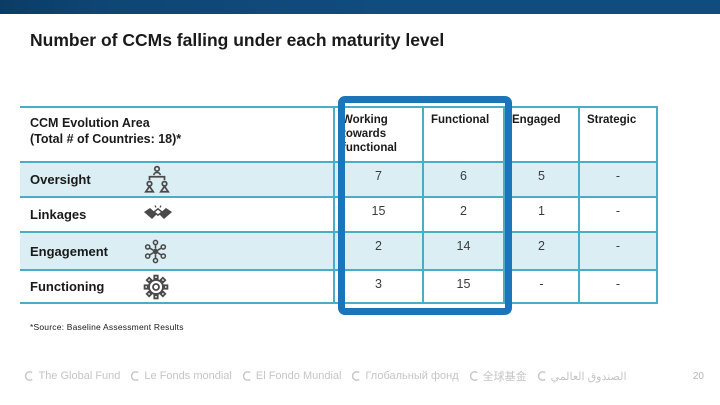 The image size is (720, 405). I want to click on cell-oversight-engaged: 5, so click(540, 178).